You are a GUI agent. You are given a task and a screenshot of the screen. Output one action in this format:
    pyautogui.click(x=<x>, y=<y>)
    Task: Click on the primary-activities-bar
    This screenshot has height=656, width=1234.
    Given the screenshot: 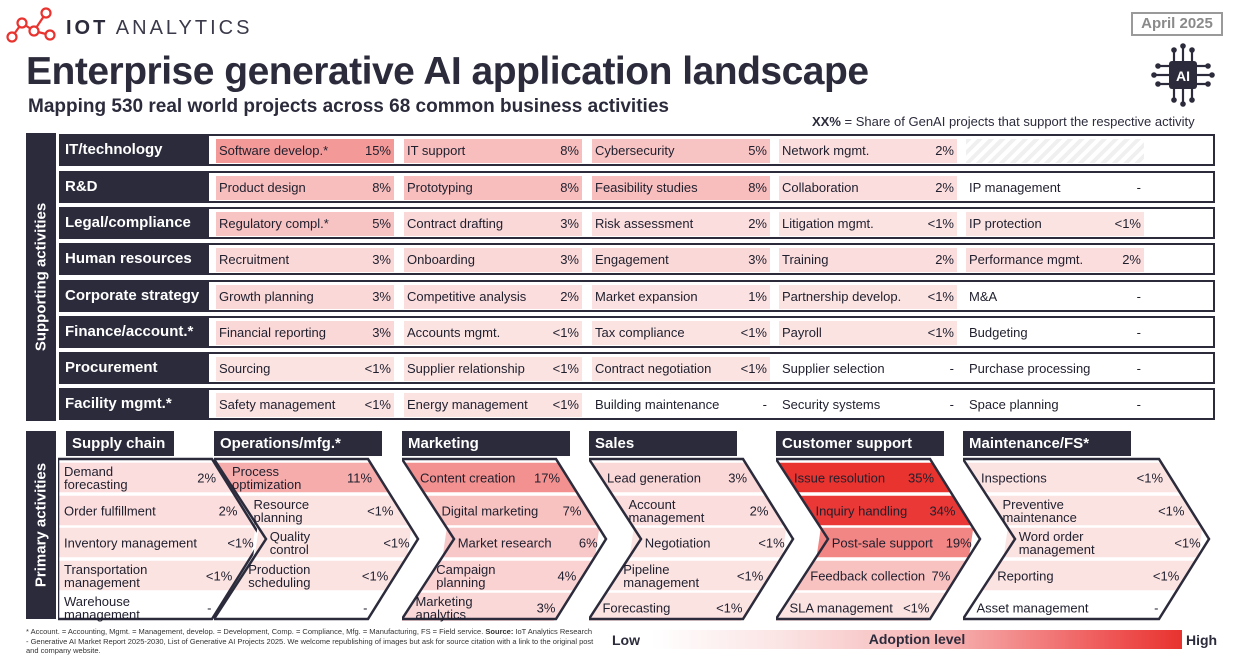 What is the action you would take?
    pyautogui.click(x=41, y=525)
    